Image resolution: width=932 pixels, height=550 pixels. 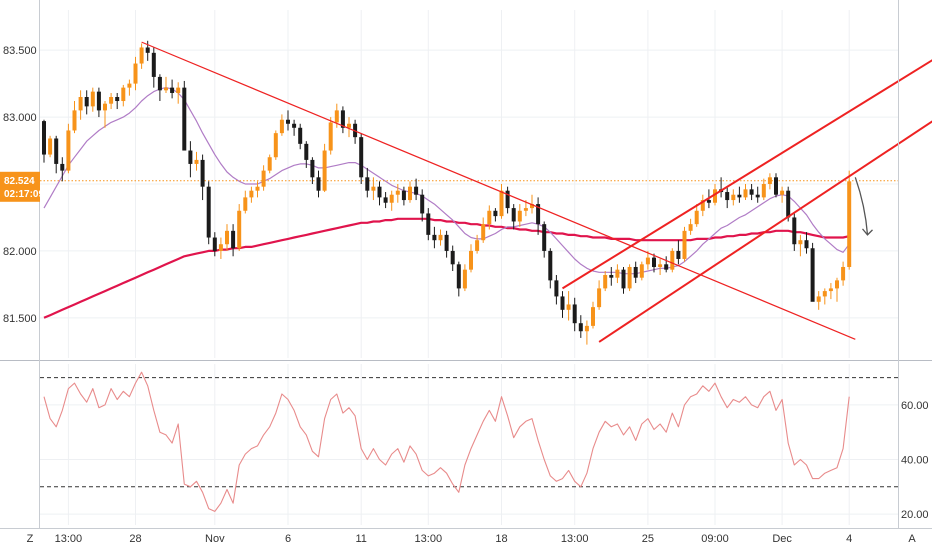 I want to click on time-tick-label: Nov, so click(x=215, y=539).